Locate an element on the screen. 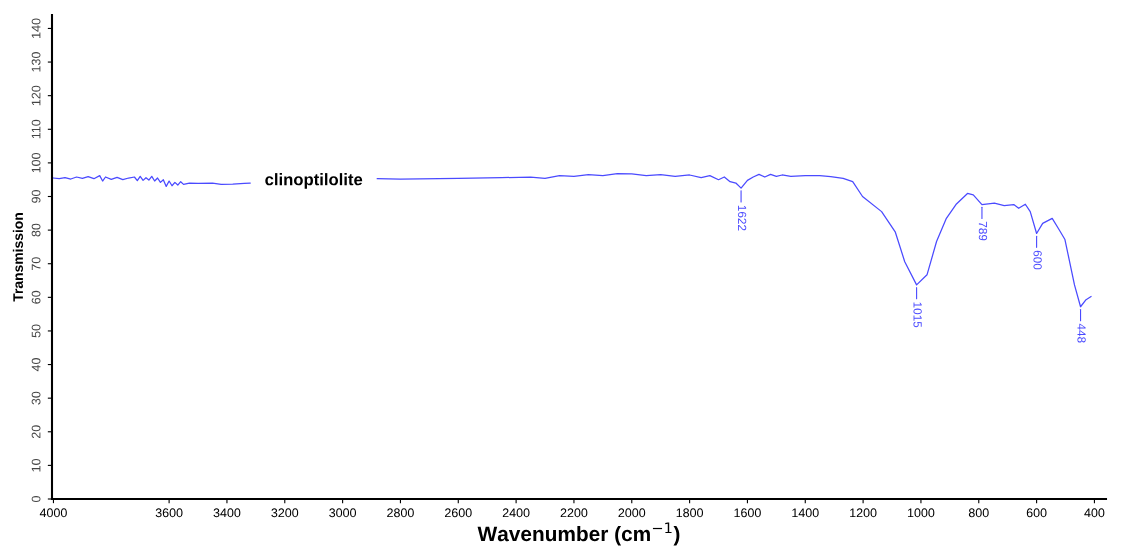 The image size is (1122, 548). y-tick-label: 140 is located at coordinates (36, 28).